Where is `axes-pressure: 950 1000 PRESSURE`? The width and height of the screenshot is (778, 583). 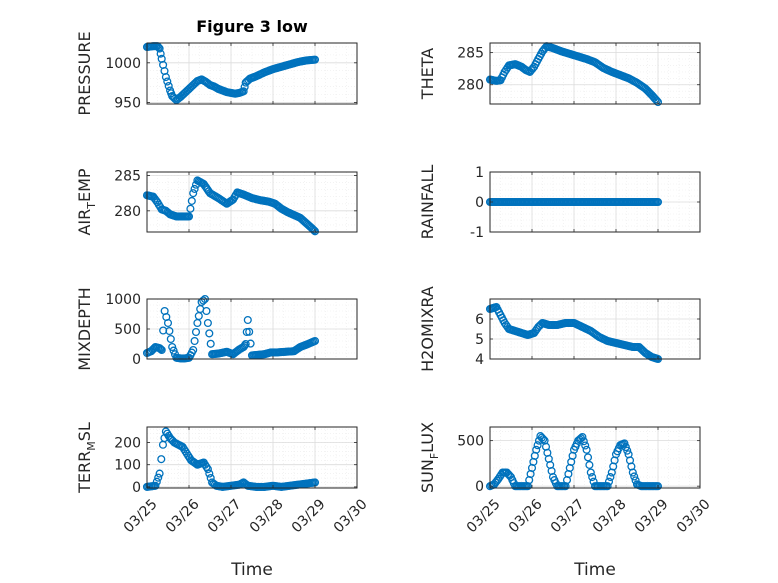 axes-pressure: 950 1000 PRESSURE is located at coordinates (216, 73).